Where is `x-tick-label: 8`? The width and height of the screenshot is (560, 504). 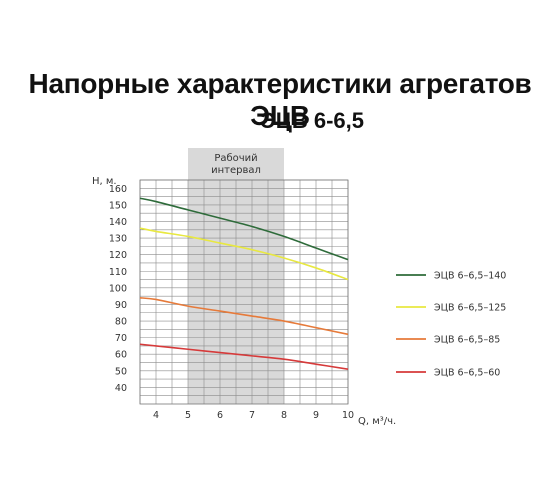
x-tick-label: 8 is located at coordinates (284, 415).